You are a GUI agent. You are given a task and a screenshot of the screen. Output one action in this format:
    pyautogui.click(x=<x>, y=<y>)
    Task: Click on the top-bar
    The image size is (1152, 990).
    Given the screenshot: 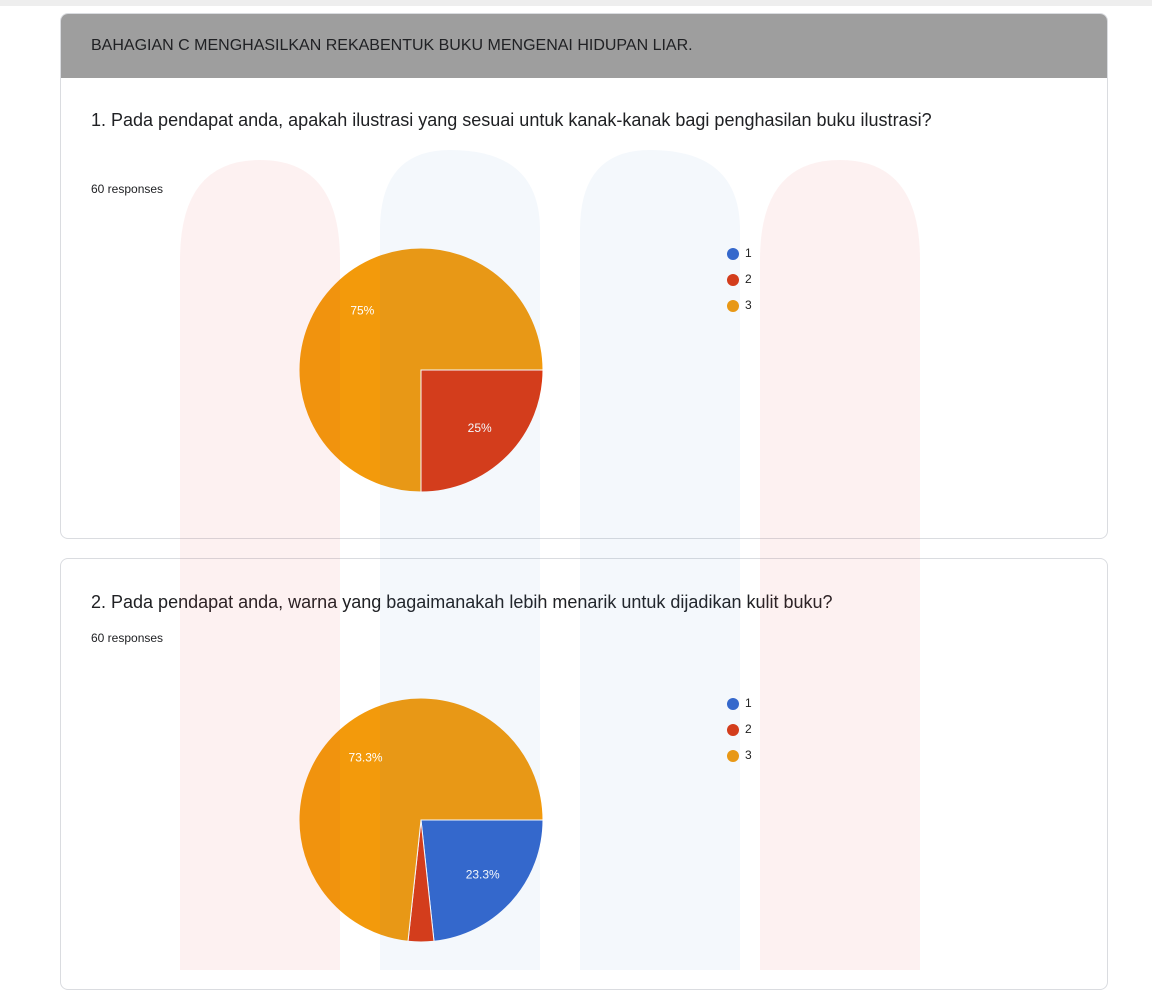 What is the action you would take?
    pyautogui.click(x=576, y=3)
    